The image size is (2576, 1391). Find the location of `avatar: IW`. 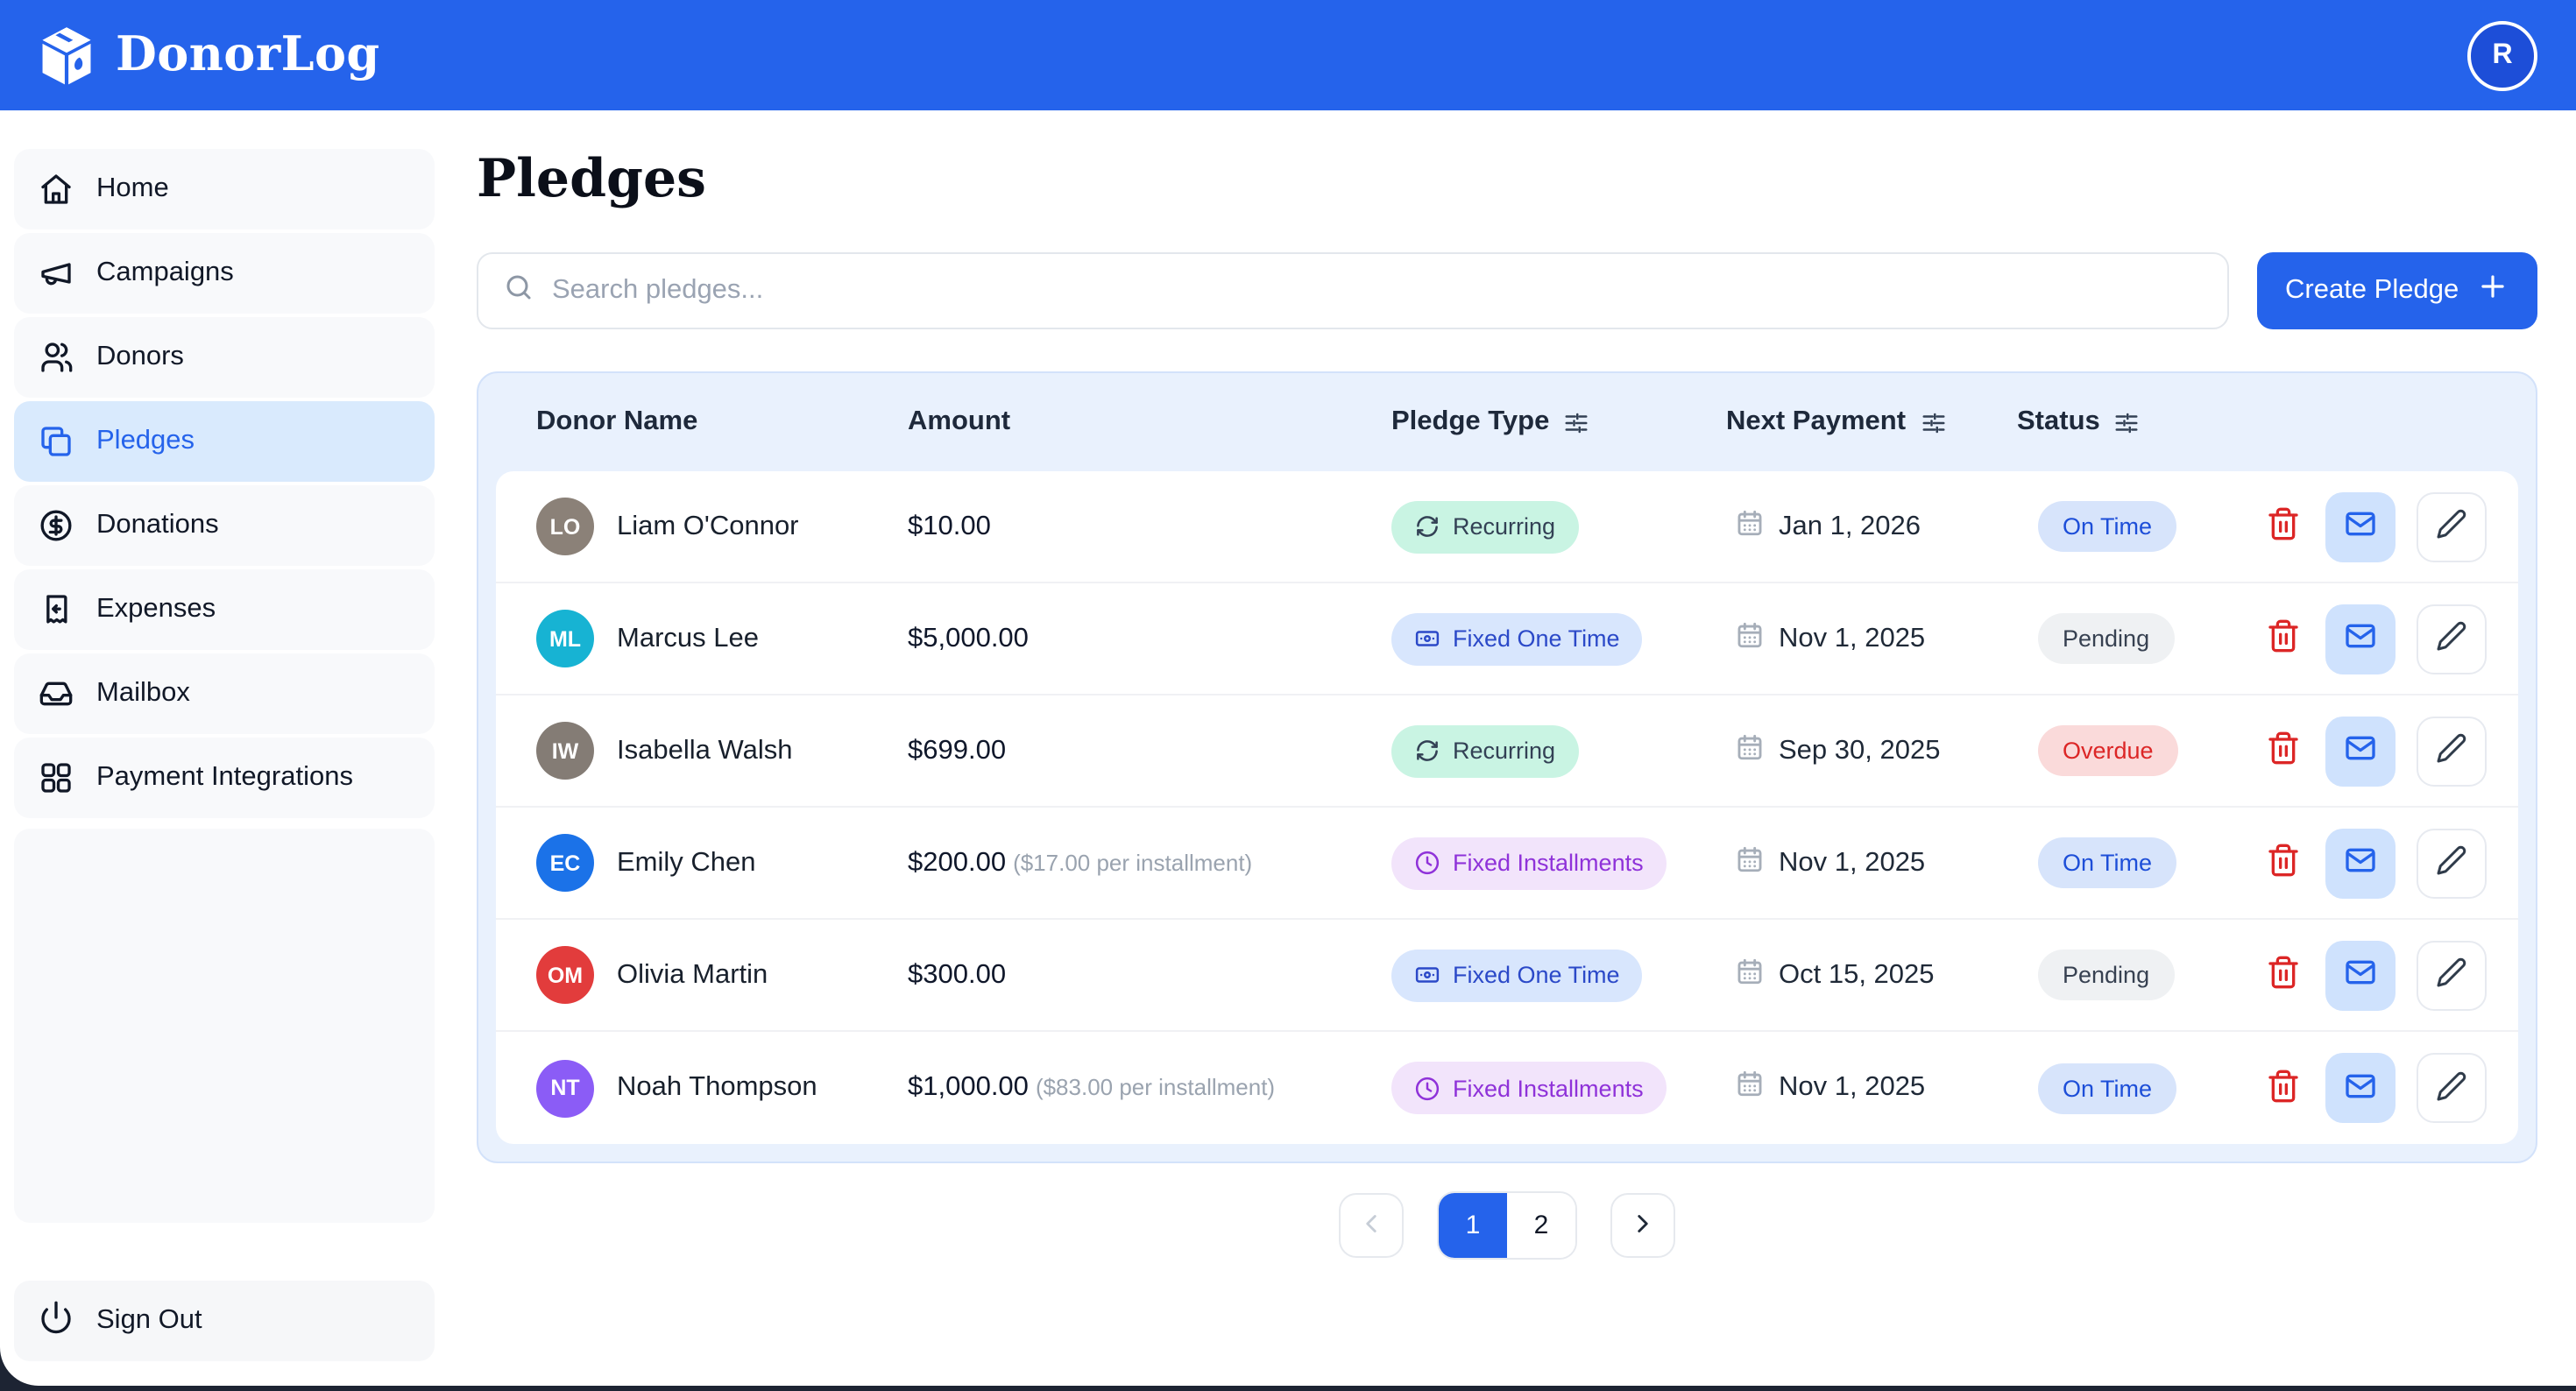

avatar: IW is located at coordinates (565, 751).